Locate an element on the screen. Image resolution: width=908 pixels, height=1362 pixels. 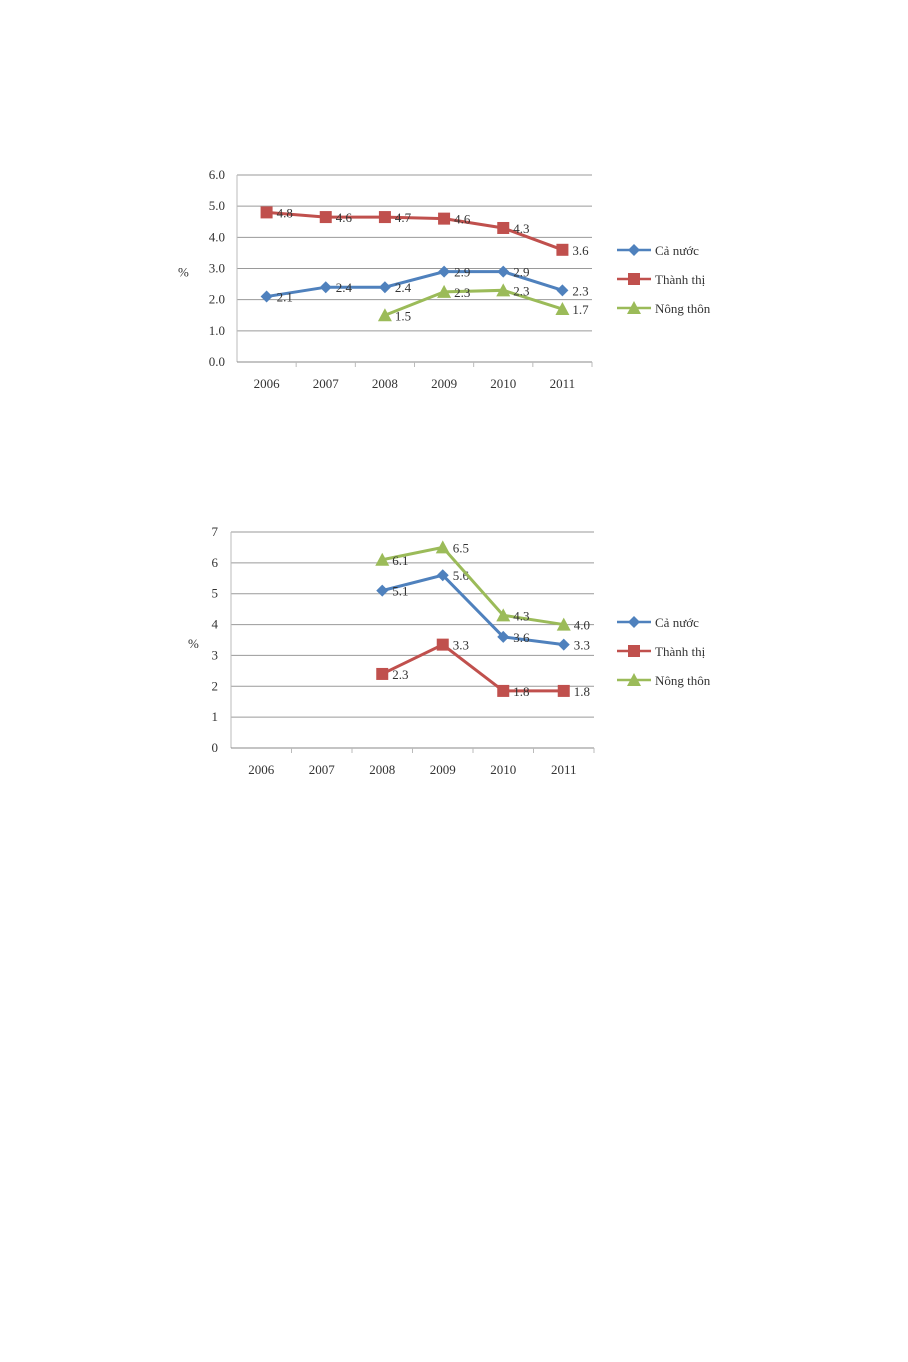
data-label: 5.1 is located at coordinates (400, 591).